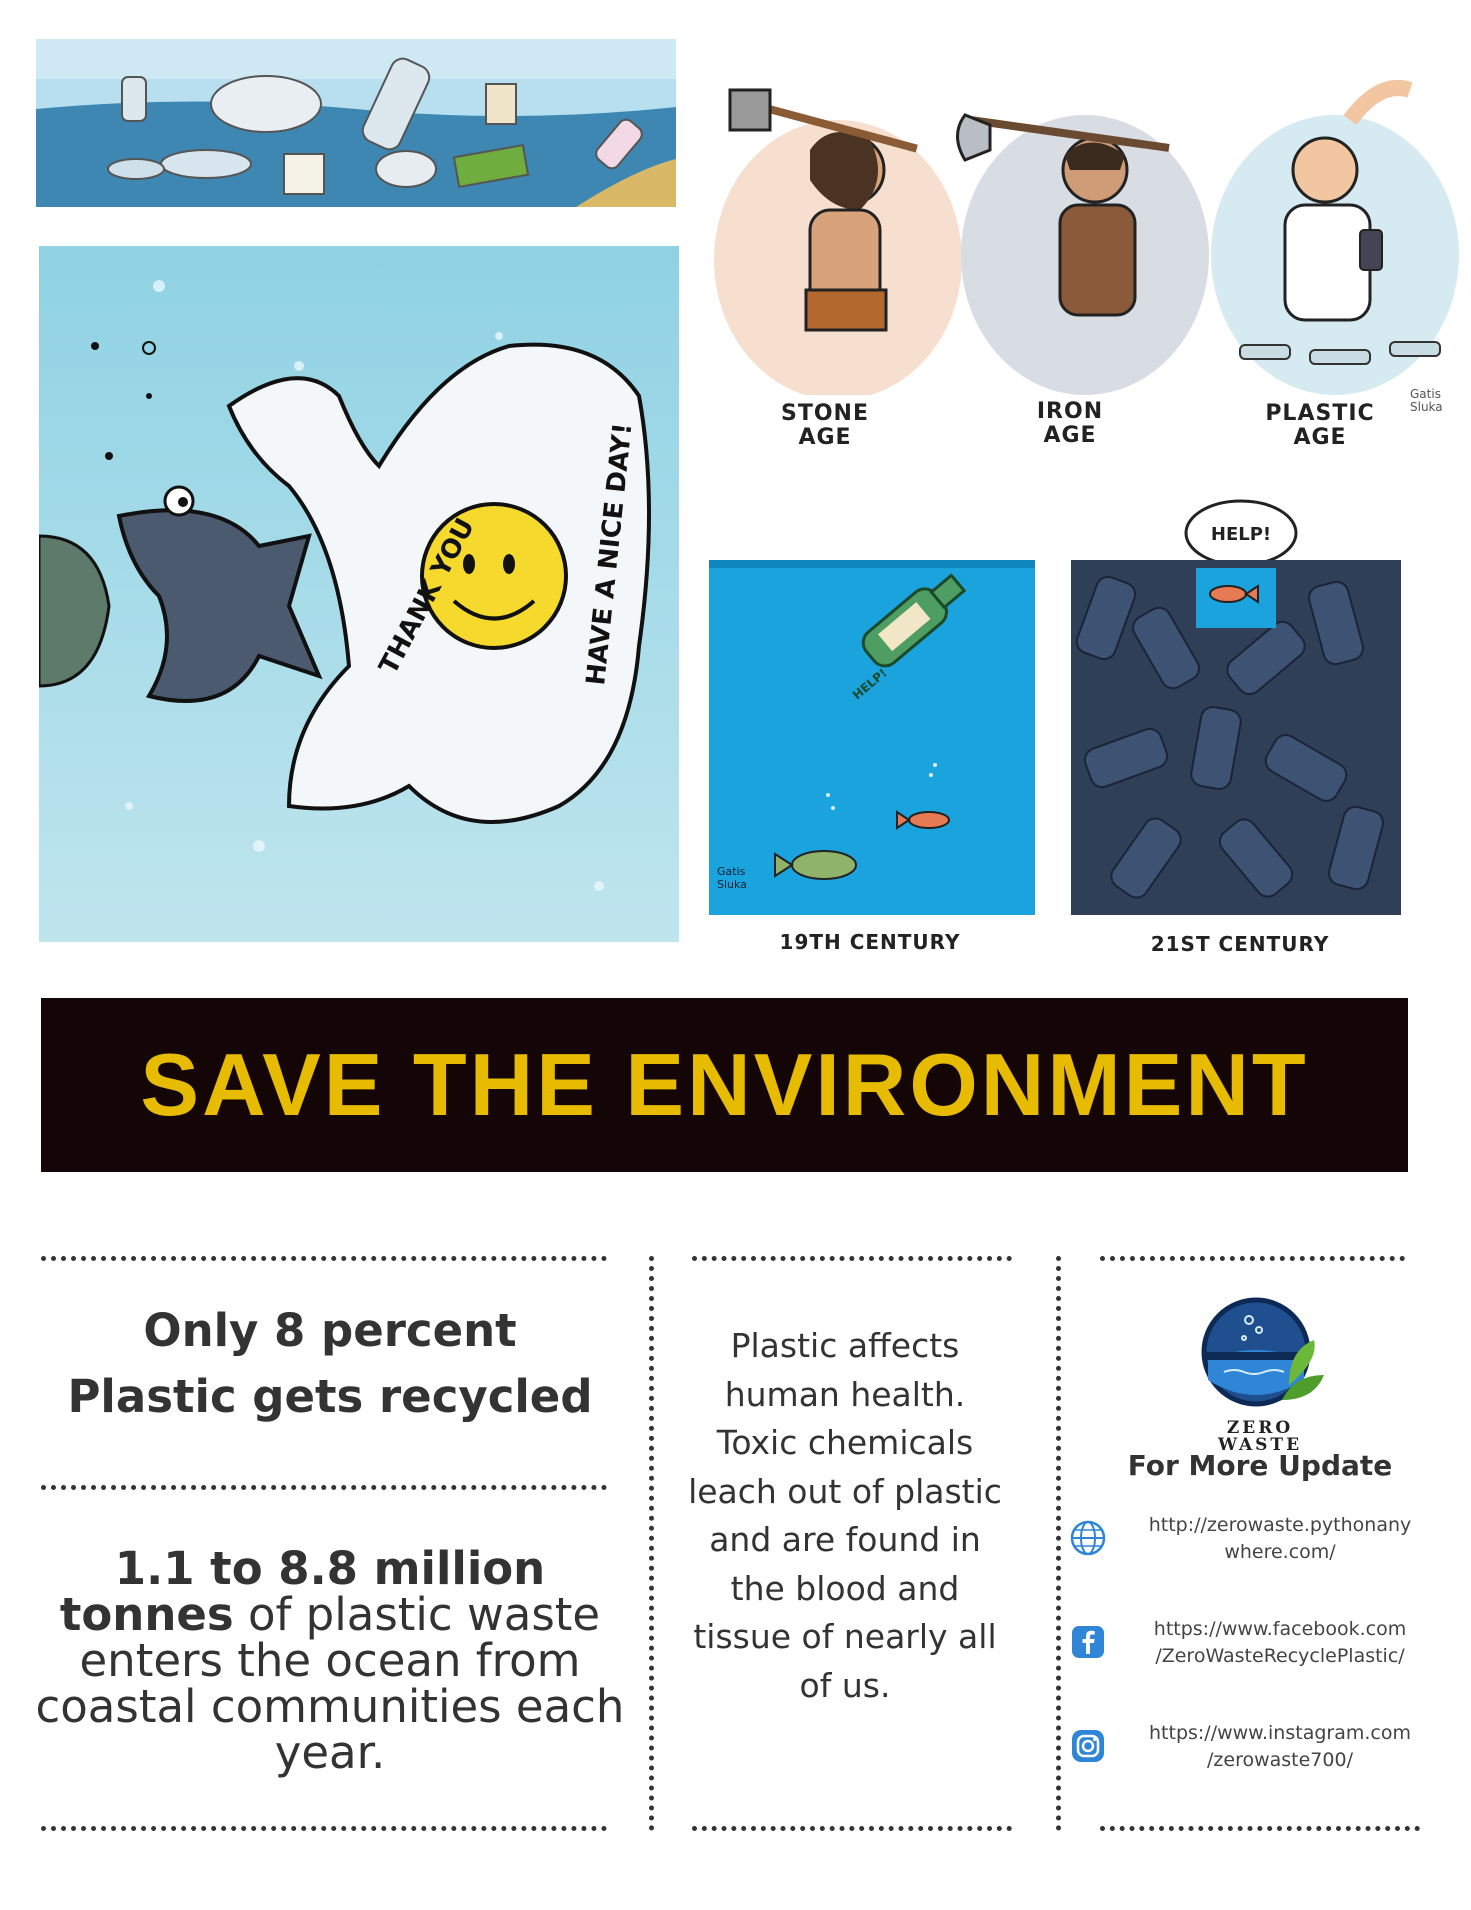  I want to click on ocean-waste-amount: 1.1 to 8.8 million tonnes, so click(302, 1591).